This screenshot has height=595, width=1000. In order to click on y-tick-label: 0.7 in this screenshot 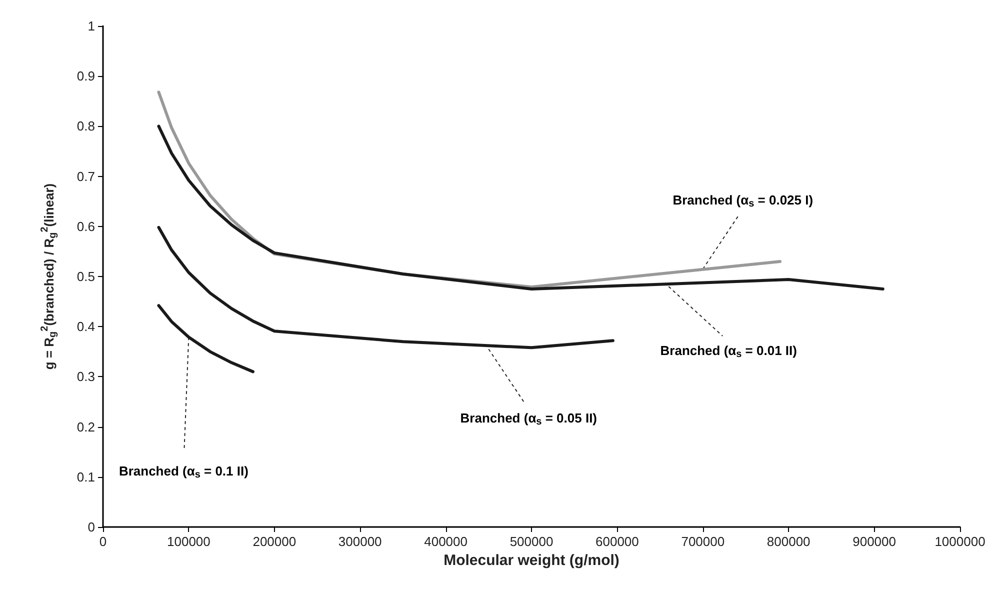, I will do `click(85, 176)`.